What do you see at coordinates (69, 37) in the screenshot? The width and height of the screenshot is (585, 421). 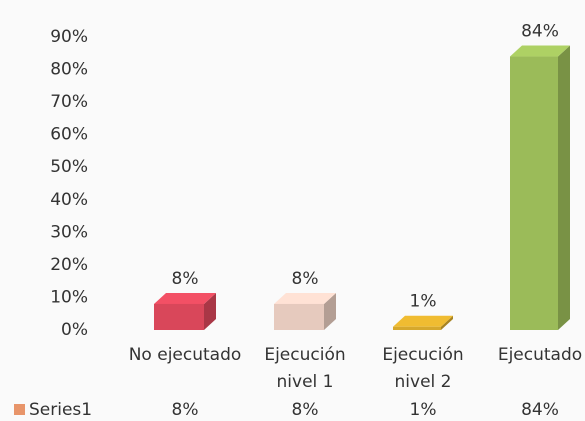 I see `y-tick-label: 90%` at bounding box center [69, 37].